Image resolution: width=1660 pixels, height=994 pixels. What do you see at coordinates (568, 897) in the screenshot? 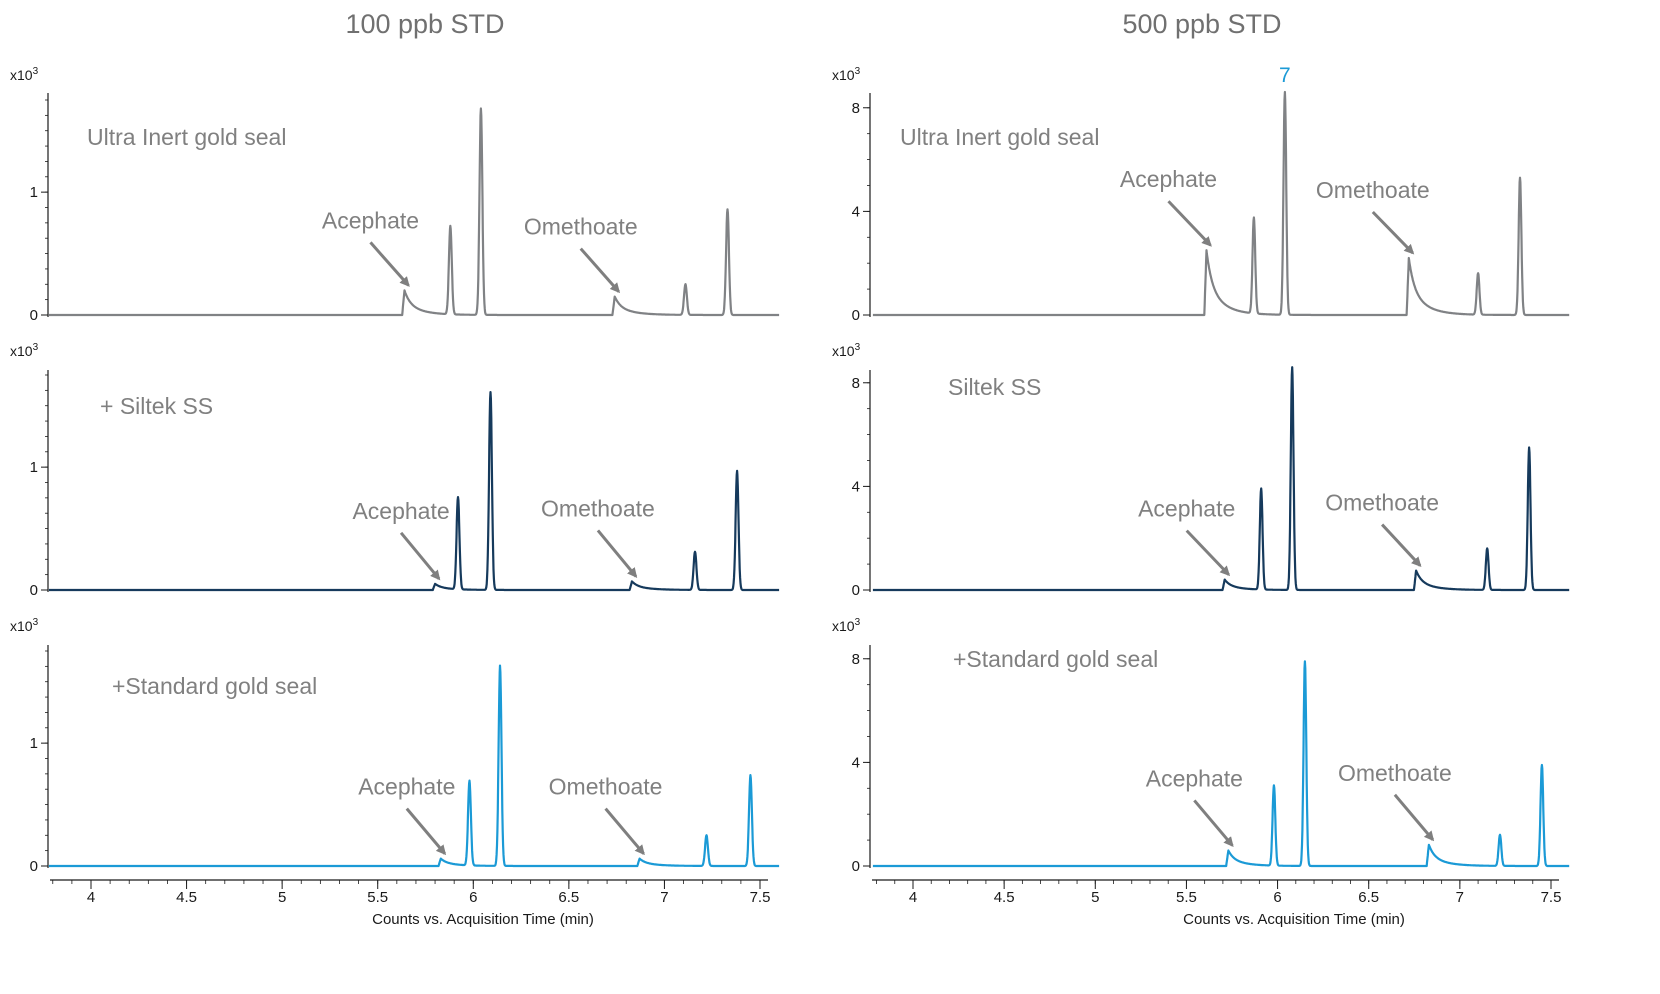
I see `x-tick-label: 6.5` at bounding box center [568, 897].